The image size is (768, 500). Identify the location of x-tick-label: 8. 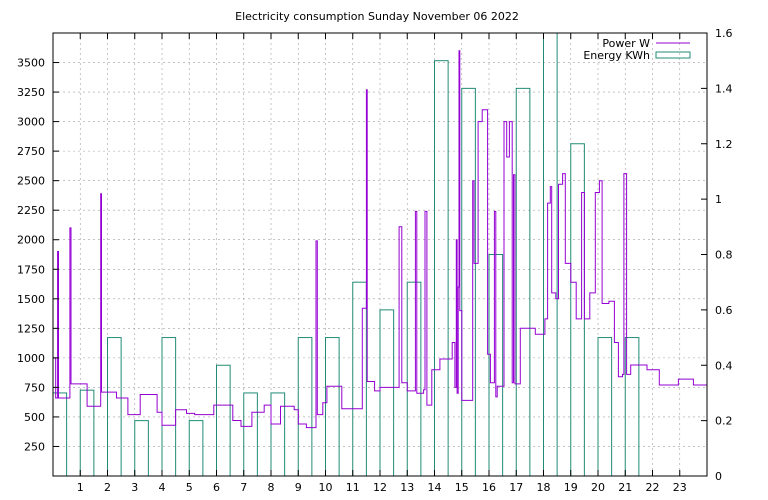
(271, 487).